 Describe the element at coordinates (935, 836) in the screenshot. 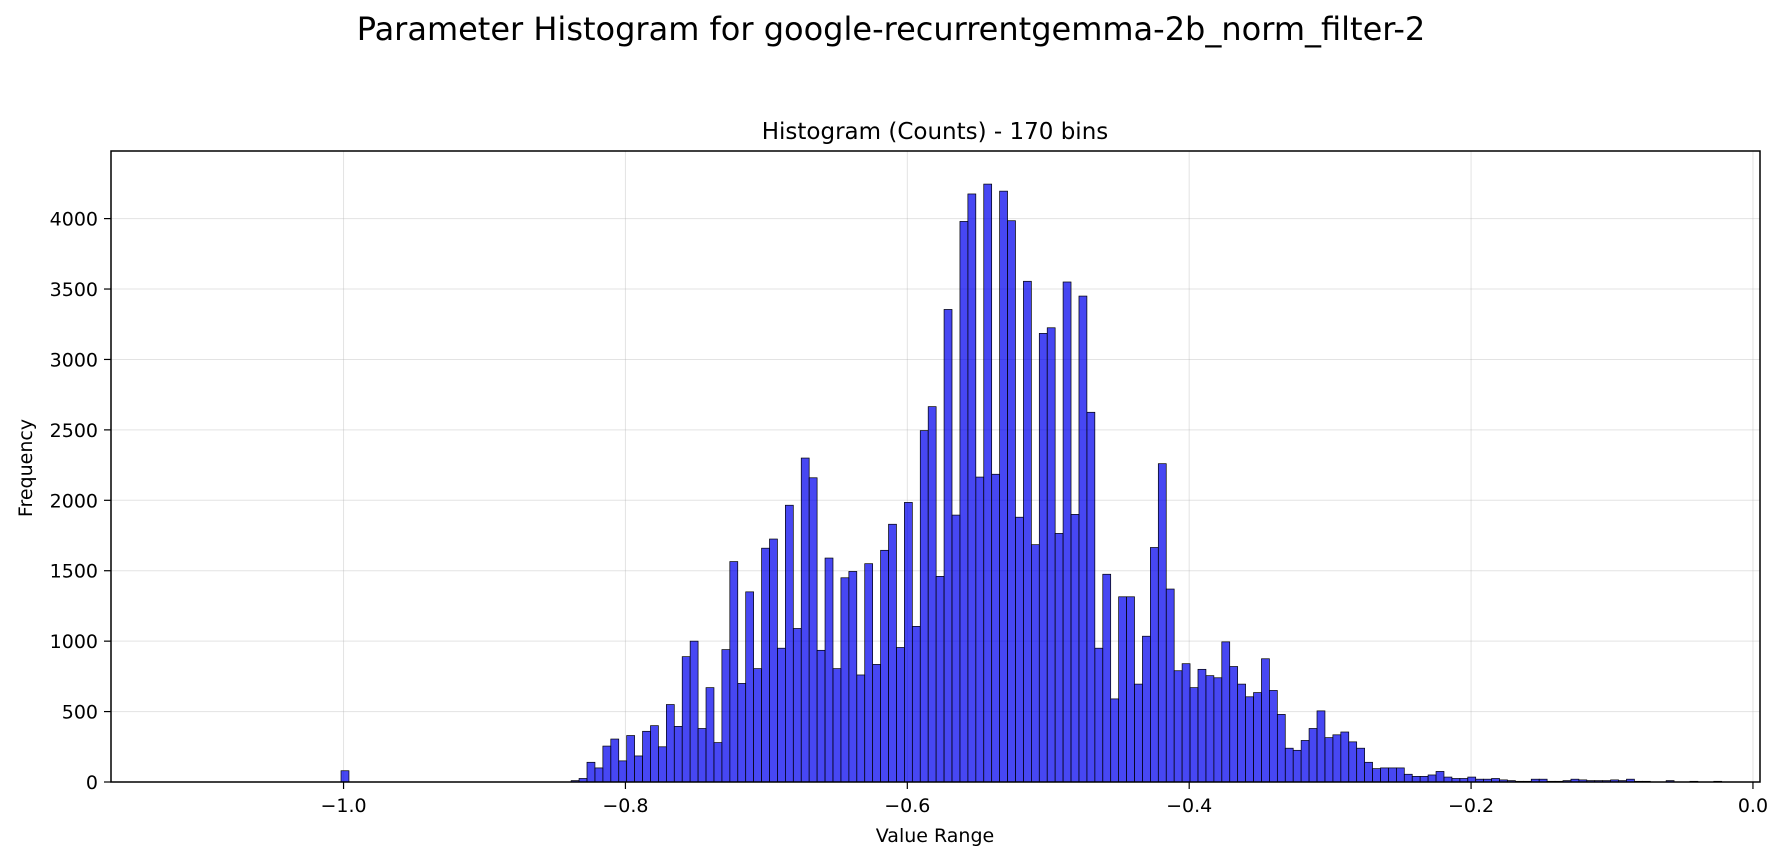

I see `x-axis-label: Value Range` at that location.